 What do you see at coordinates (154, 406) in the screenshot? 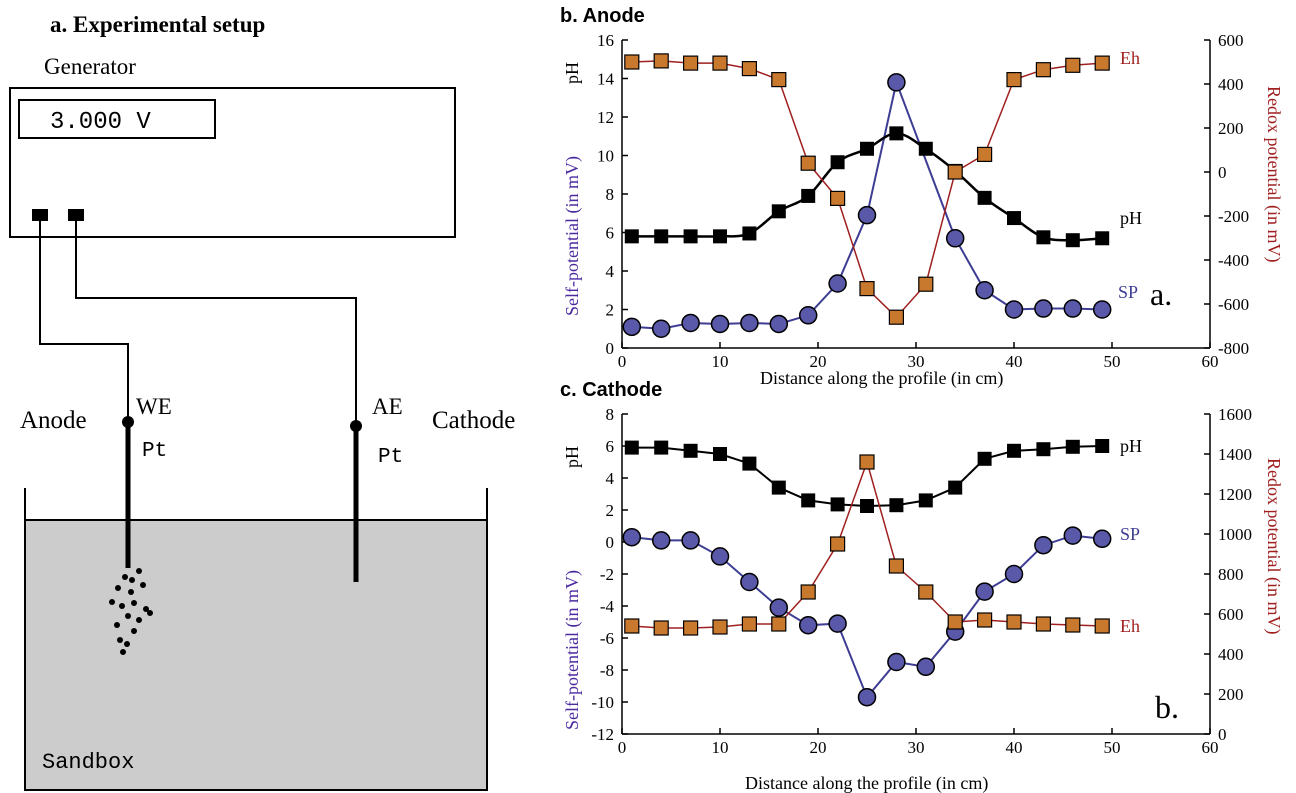
I see `we-label: WE` at bounding box center [154, 406].